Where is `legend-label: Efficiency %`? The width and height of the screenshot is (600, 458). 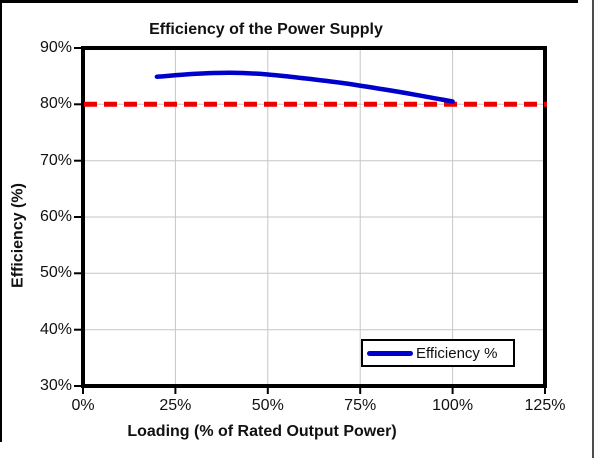 legend-label: Efficiency % is located at coordinates (457, 353).